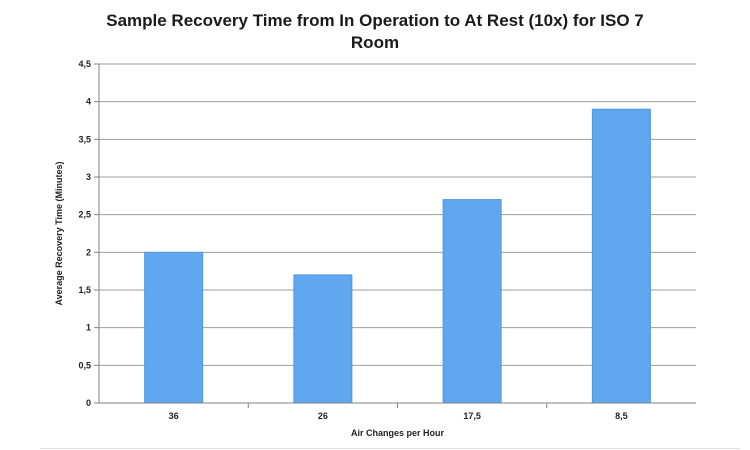 Image resolution: width=750 pixels, height=450 pixels. I want to click on y-tick-label: 4, so click(88, 102).